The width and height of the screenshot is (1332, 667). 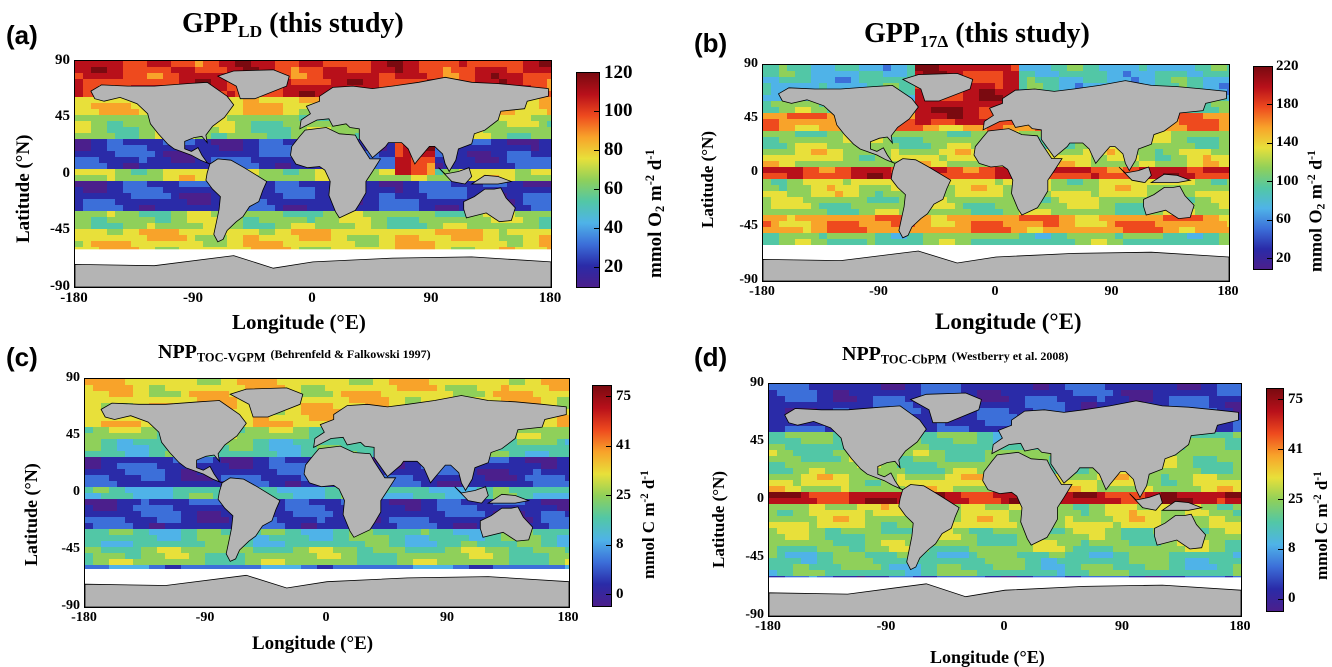 I want to click on title-note-b: (this study), so click(x=1022, y=33).